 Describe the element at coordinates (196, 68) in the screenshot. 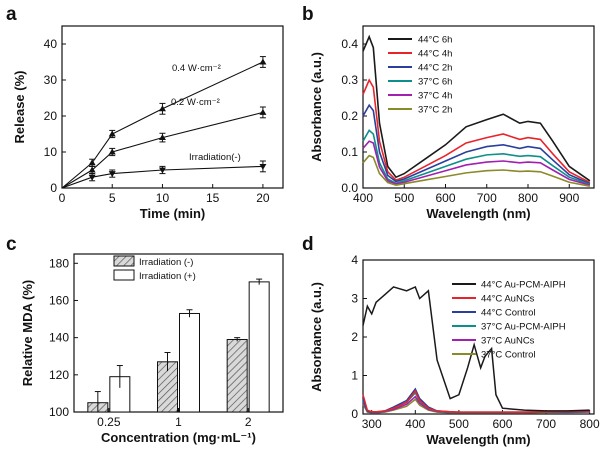

I see `series-annotation: 0.4 W·cm⁻²` at that location.